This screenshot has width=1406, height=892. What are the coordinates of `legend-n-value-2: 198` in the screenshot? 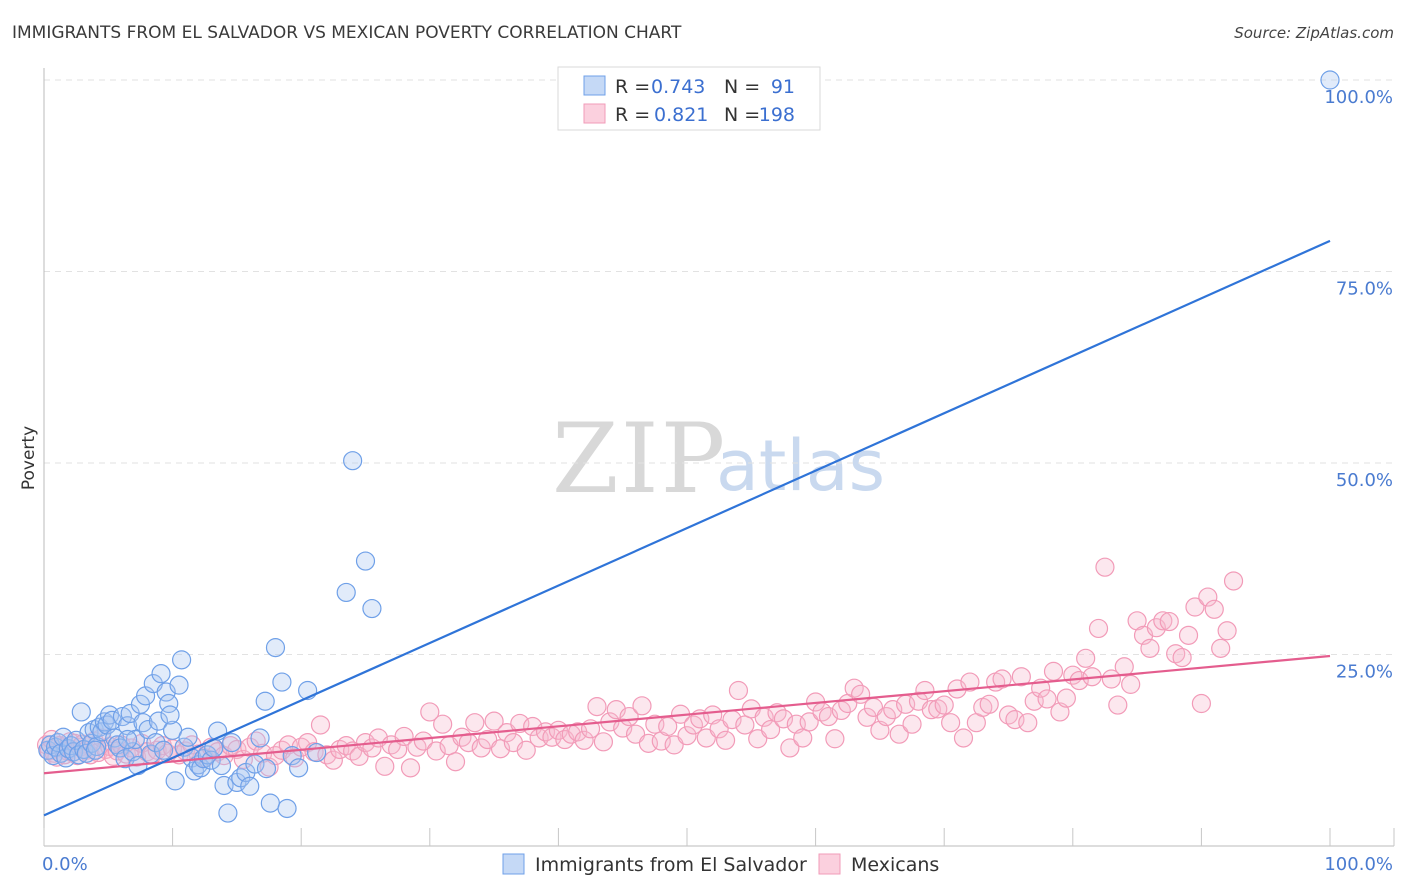 It's located at (777, 115).